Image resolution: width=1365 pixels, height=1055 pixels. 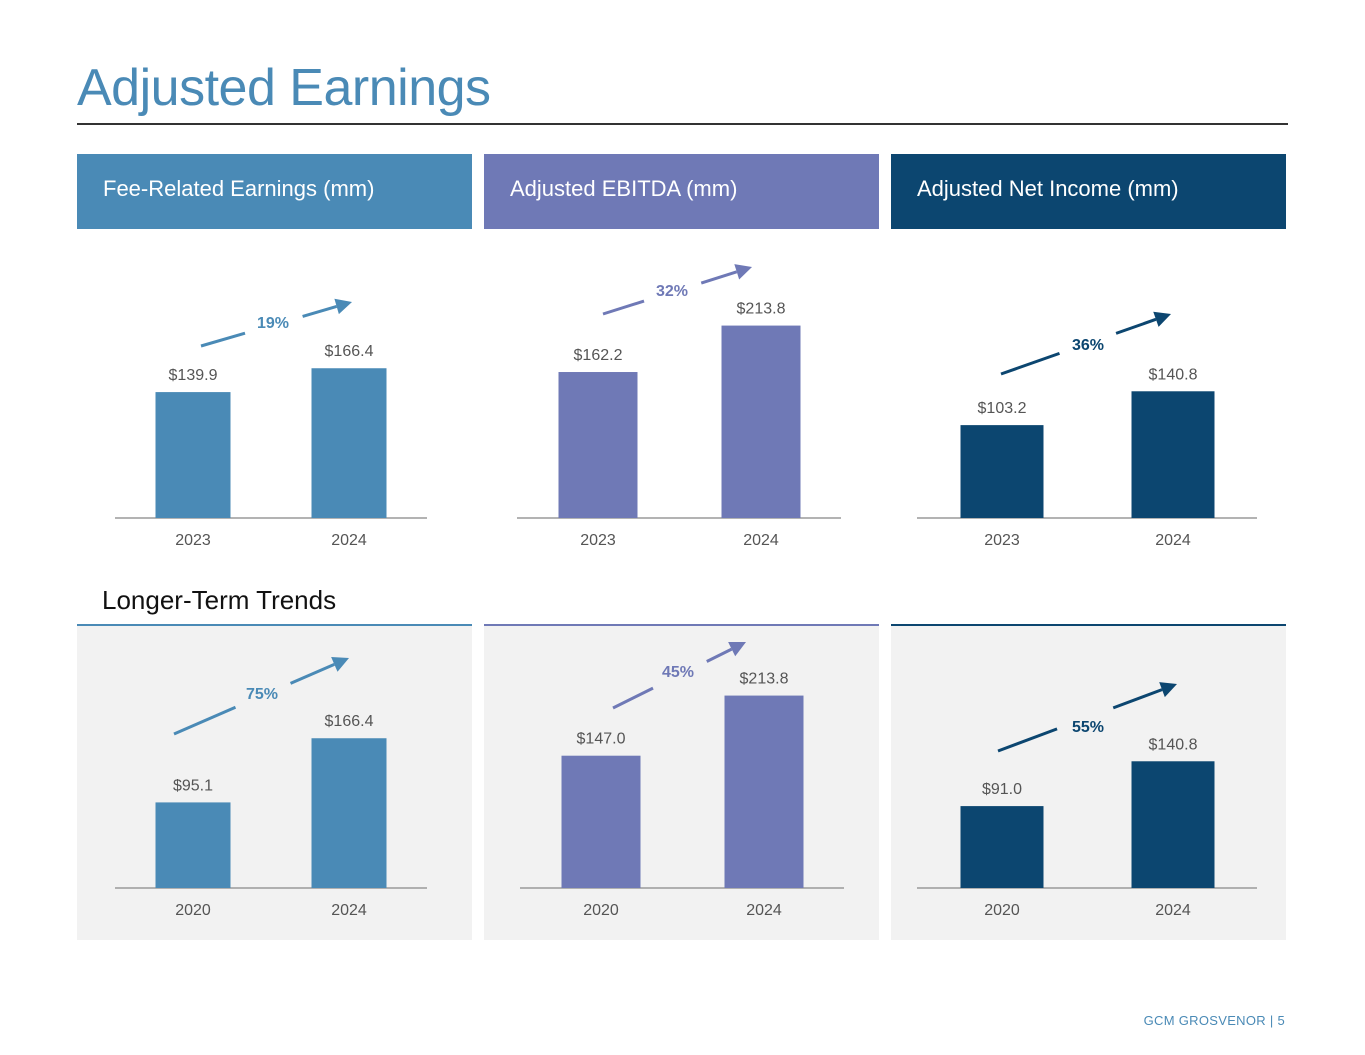 I want to click on growth-percent-label: 55%, so click(x=1088, y=727).